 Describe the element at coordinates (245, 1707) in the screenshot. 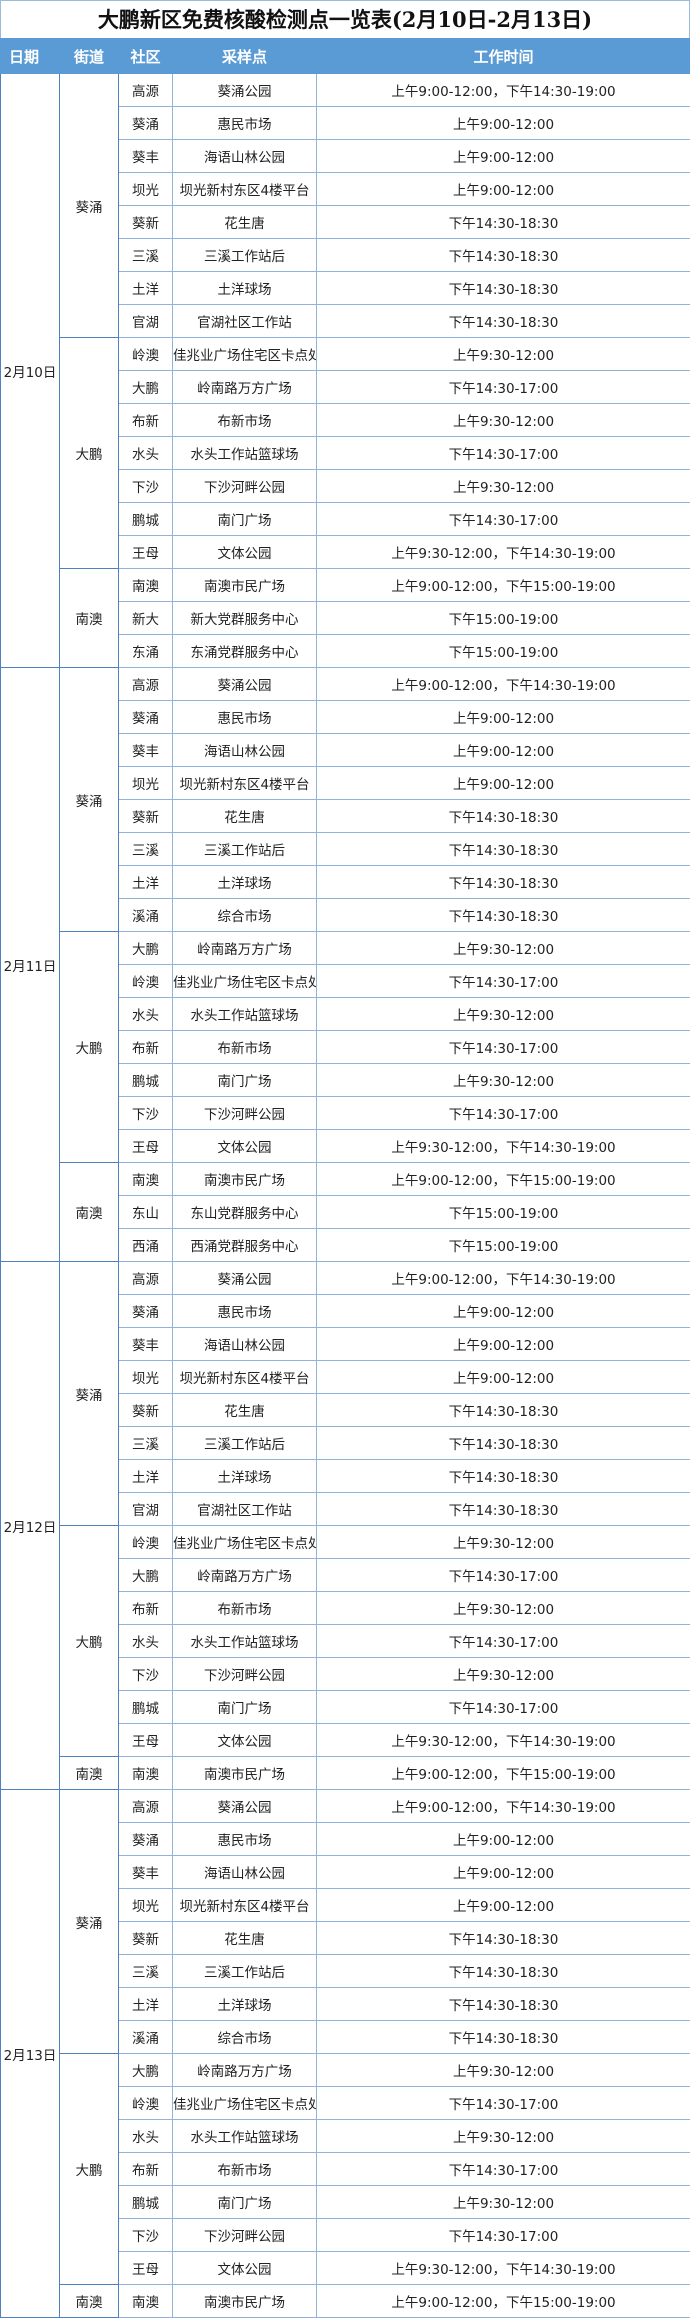

I see `site-cell: 南门广场` at that location.